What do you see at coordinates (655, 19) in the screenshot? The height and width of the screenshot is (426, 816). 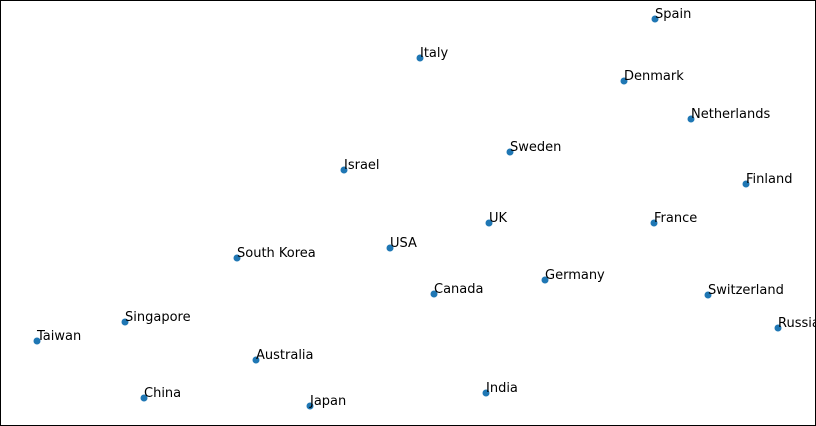 I see `point-spain` at bounding box center [655, 19].